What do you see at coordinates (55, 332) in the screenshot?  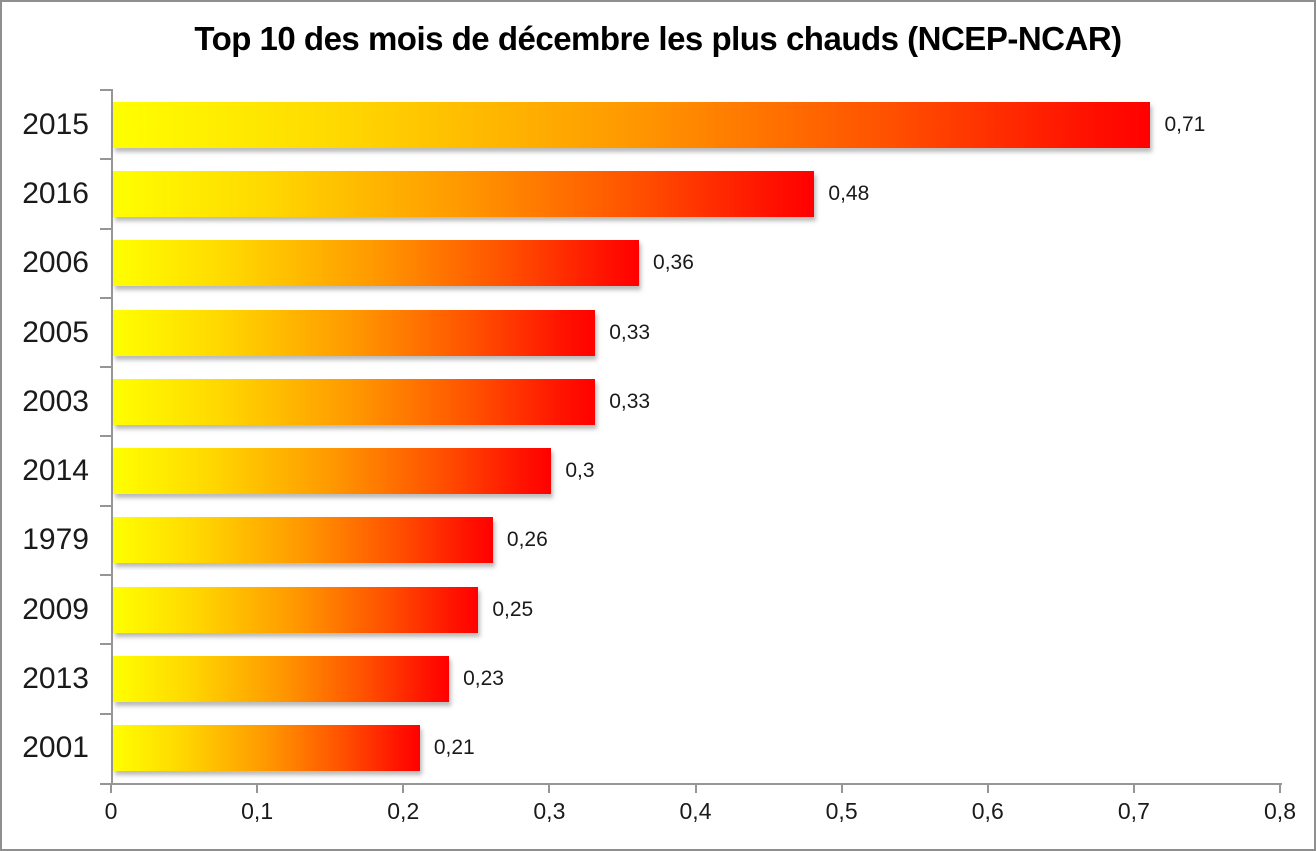 I see `y-axis-label: 2005` at bounding box center [55, 332].